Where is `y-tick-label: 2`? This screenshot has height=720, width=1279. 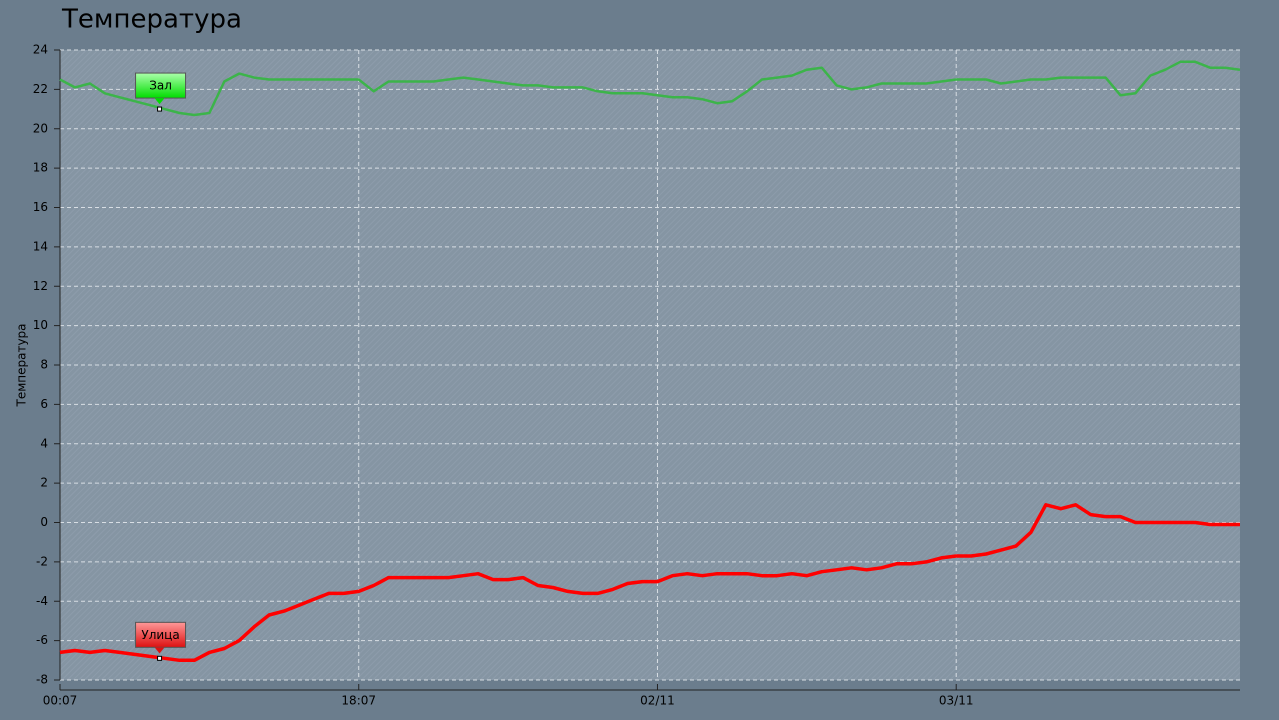 y-tick-label: 2 is located at coordinates (44, 483).